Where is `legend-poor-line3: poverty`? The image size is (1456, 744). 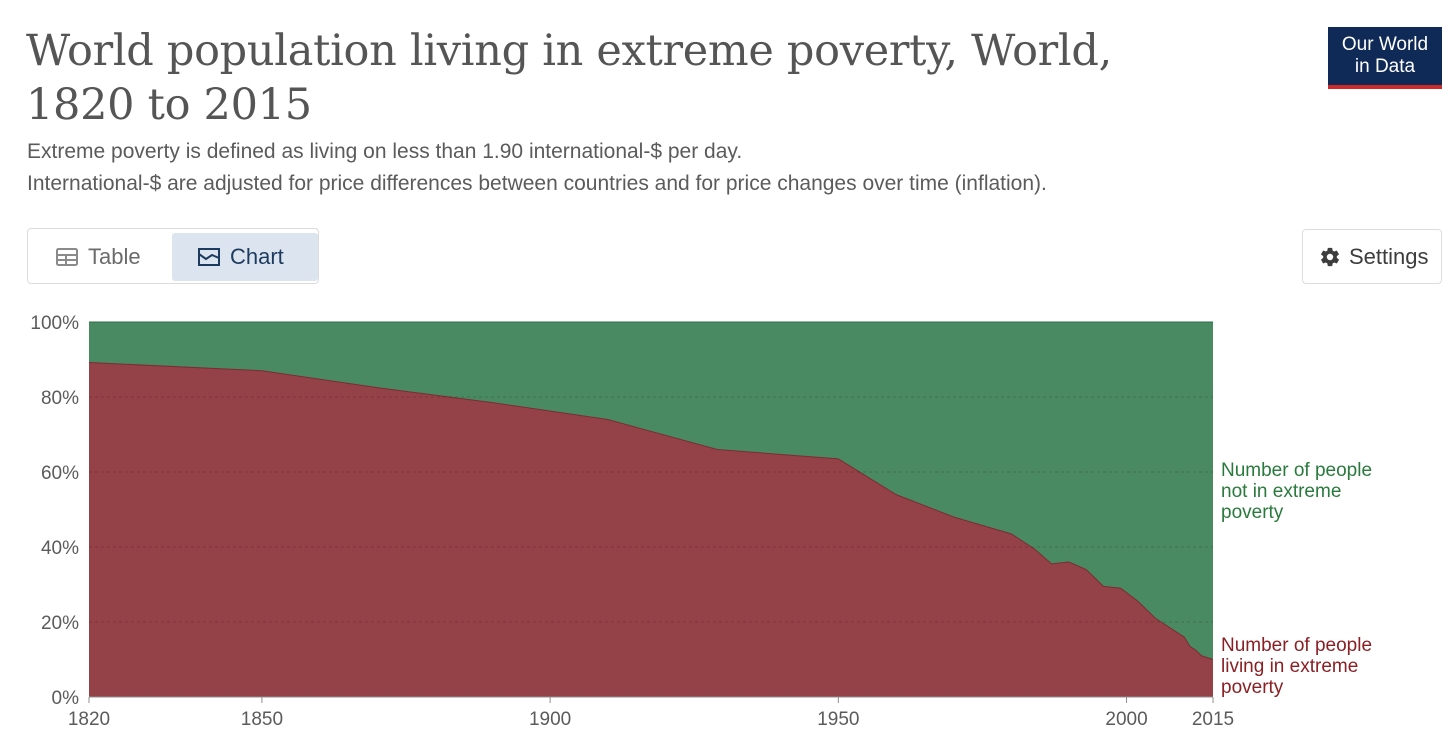
legend-poor-line3: poverty is located at coordinates (1252, 687).